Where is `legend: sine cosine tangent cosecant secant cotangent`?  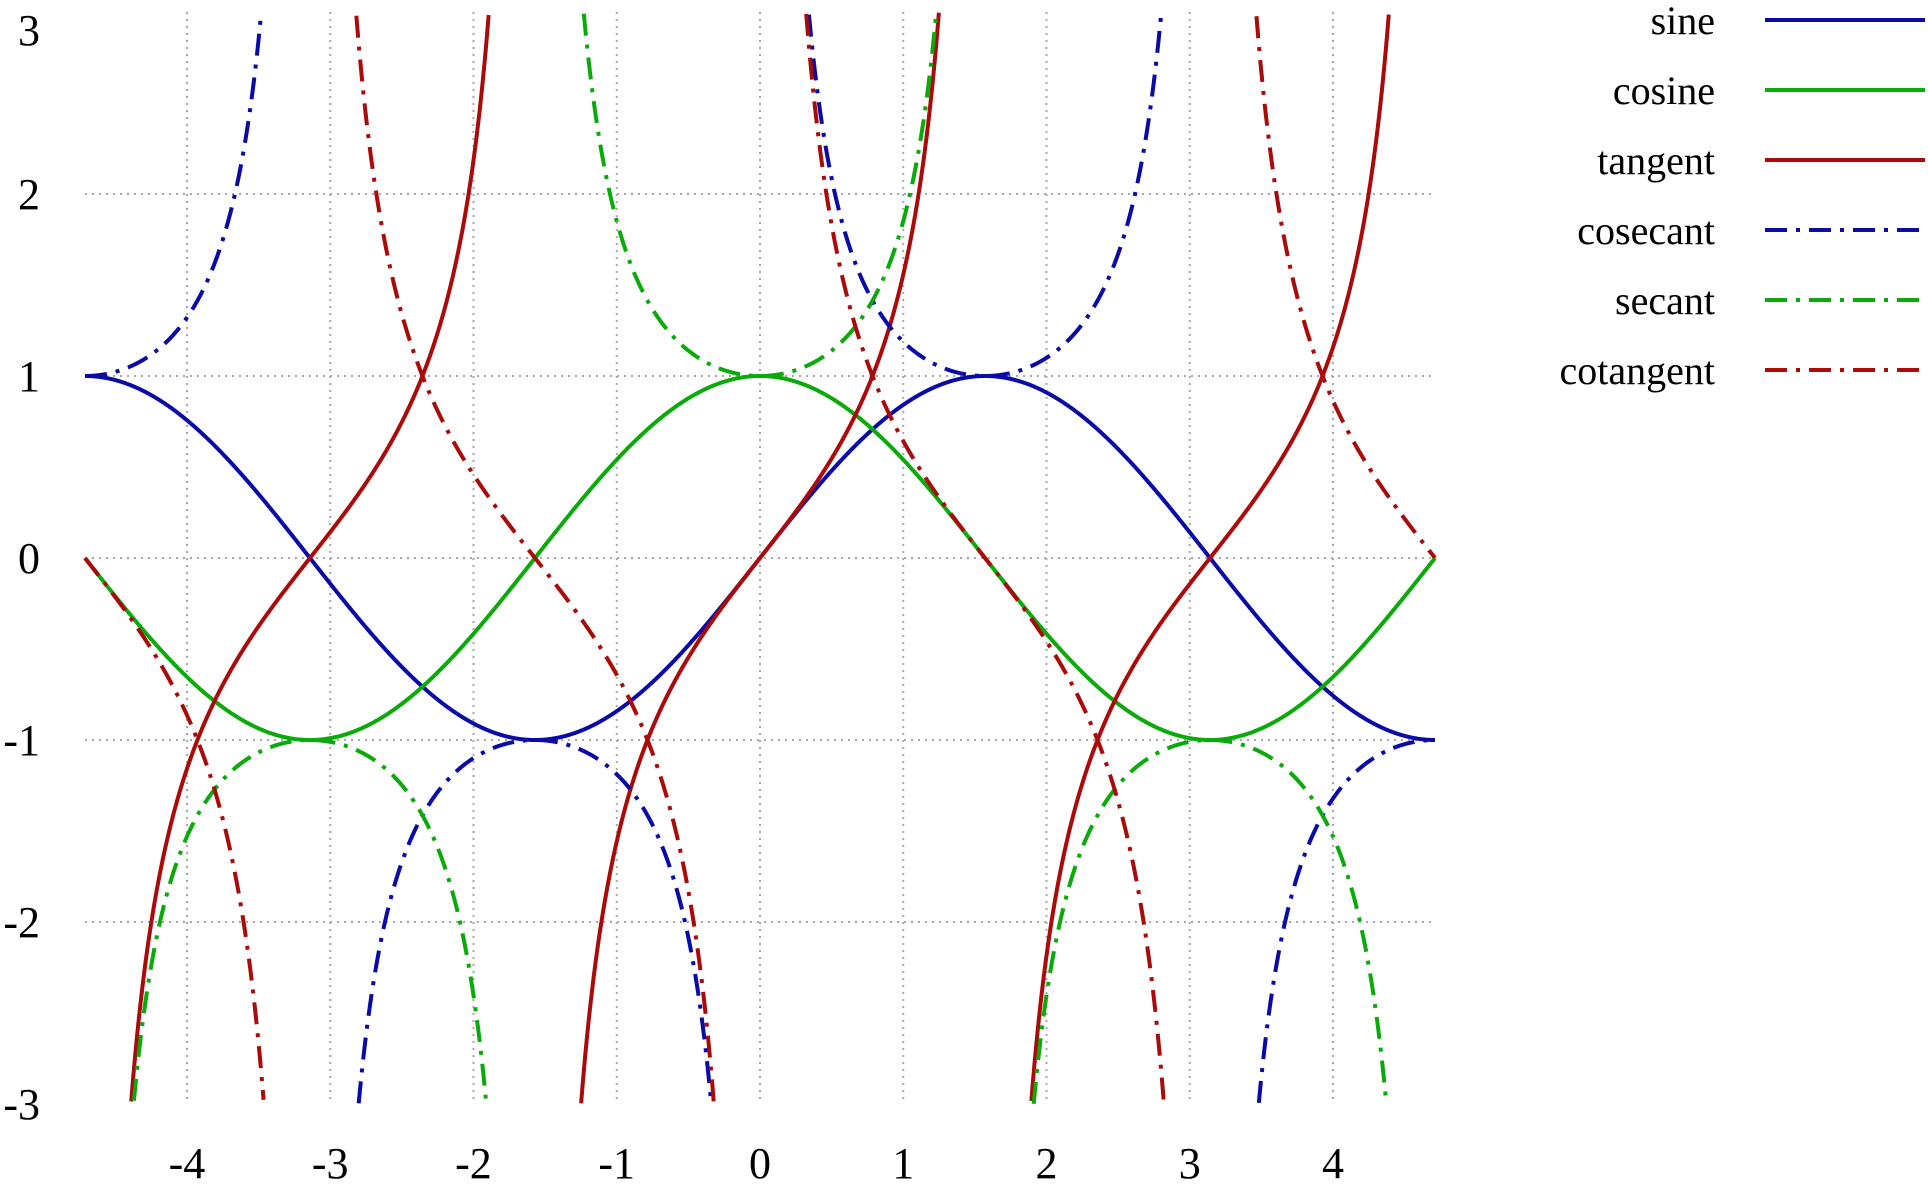
legend: sine cosine tangent cosecant secant cotangent is located at coordinates (1742, 196).